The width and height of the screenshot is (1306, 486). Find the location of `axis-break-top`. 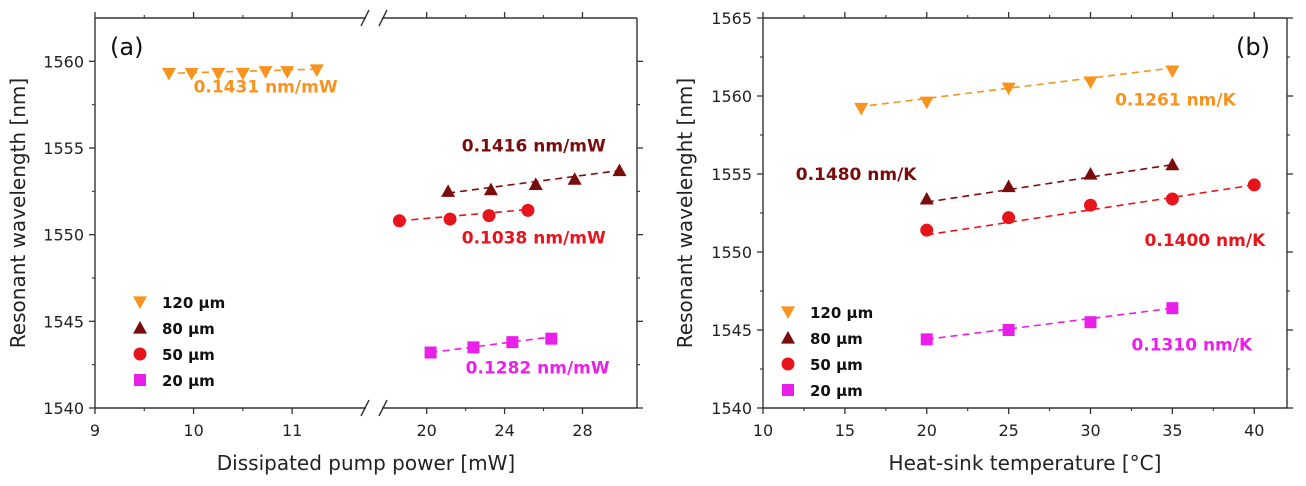

axis-break-top is located at coordinates (374, 18).